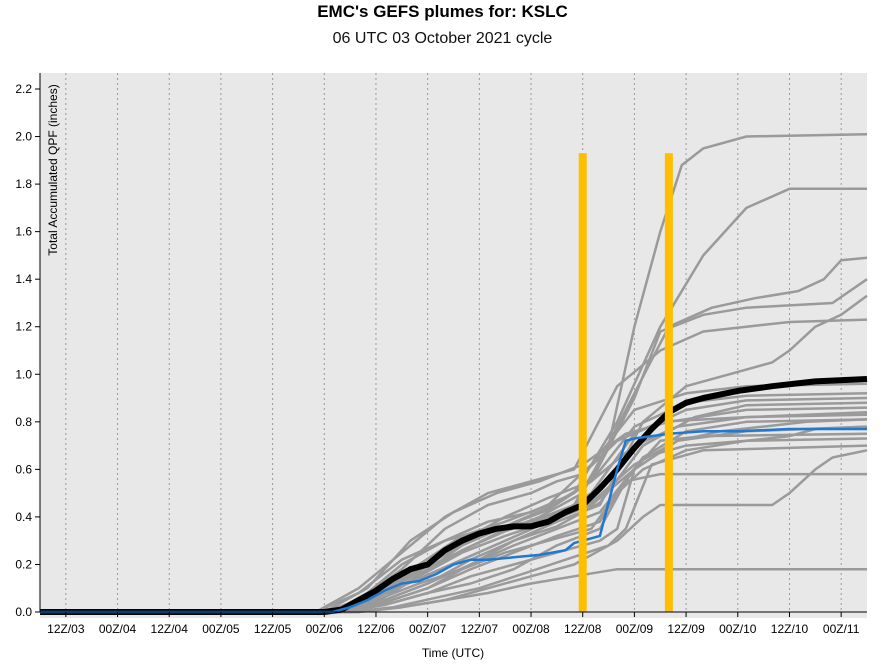  What do you see at coordinates (23, 184) in the screenshot?
I see `y-tick-label: 1.8` at bounding box center [23, 184].